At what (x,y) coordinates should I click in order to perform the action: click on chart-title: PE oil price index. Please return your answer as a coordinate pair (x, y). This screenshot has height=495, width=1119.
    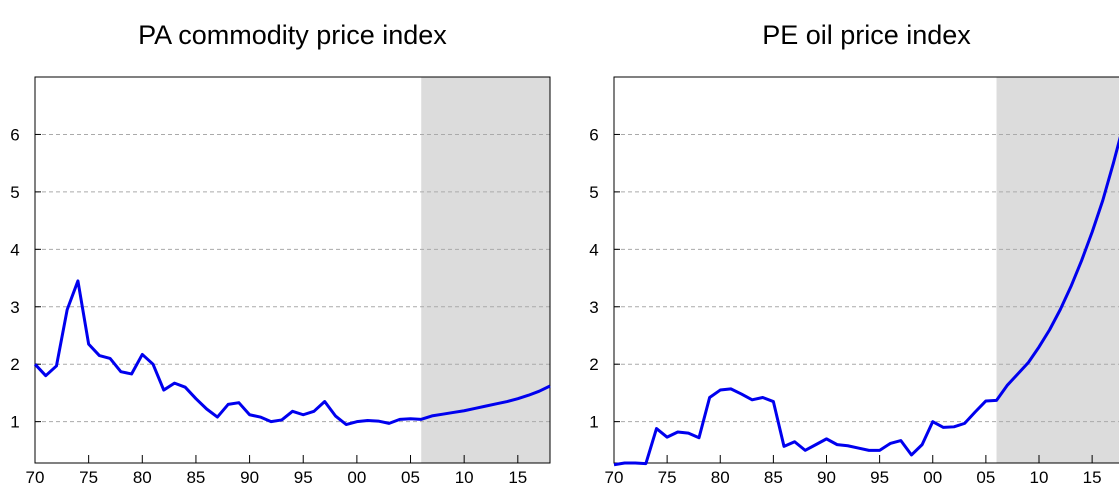
    Looking at the image, I should click on (866, 35).